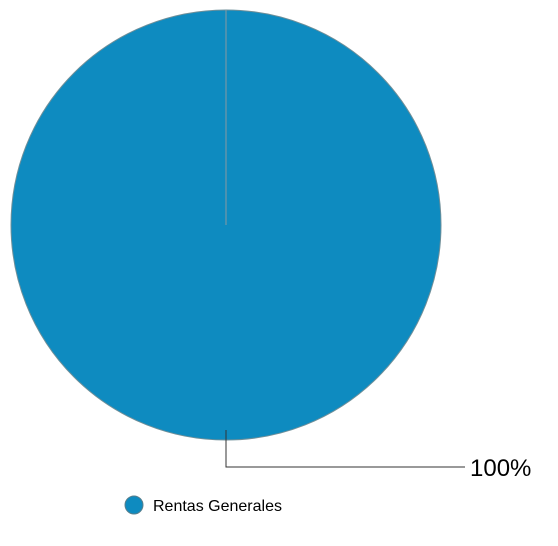 This screenshot has width=558, height=546. I want to click on data-labels: 100%, so click(378, 456).